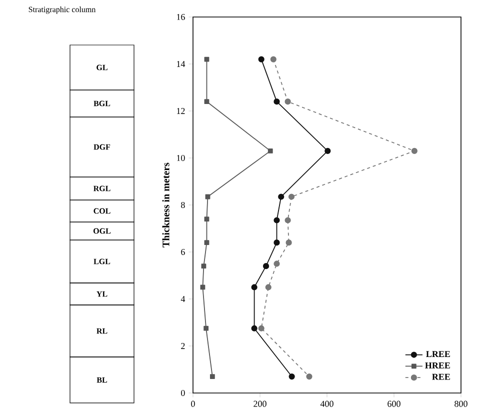 The image size is (488, 419). Describe the element at coordinates (438, 354) in the screenshot. I see `legend-label: LREE` at that location.